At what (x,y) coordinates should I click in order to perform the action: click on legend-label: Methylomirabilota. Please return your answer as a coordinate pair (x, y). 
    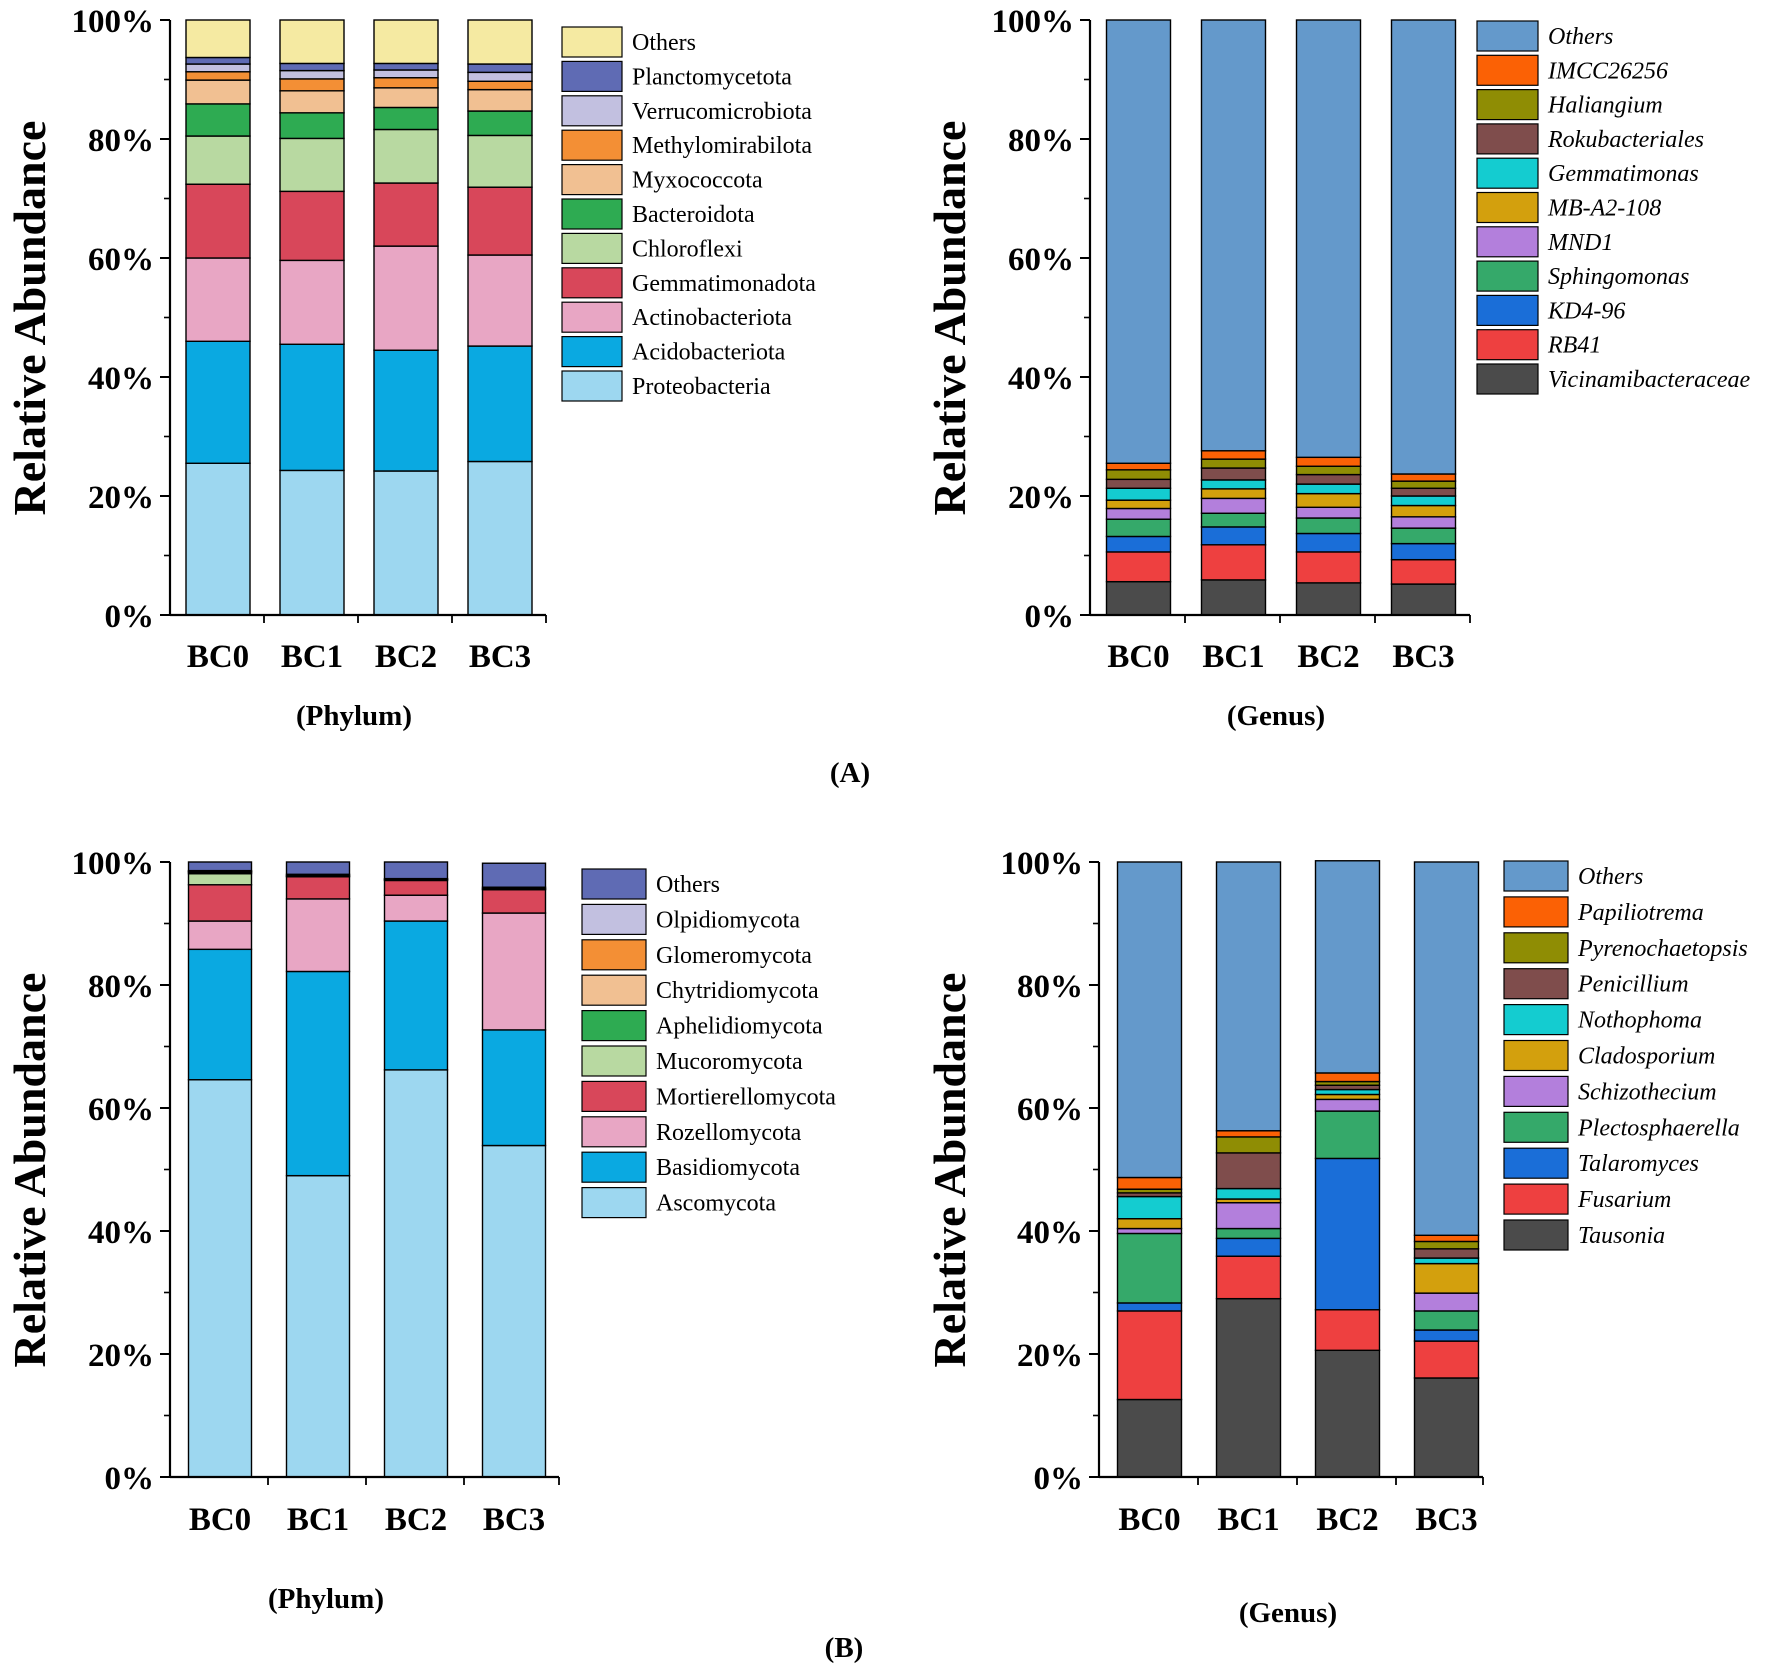
    Looking at the image, I should click on (722, 146).